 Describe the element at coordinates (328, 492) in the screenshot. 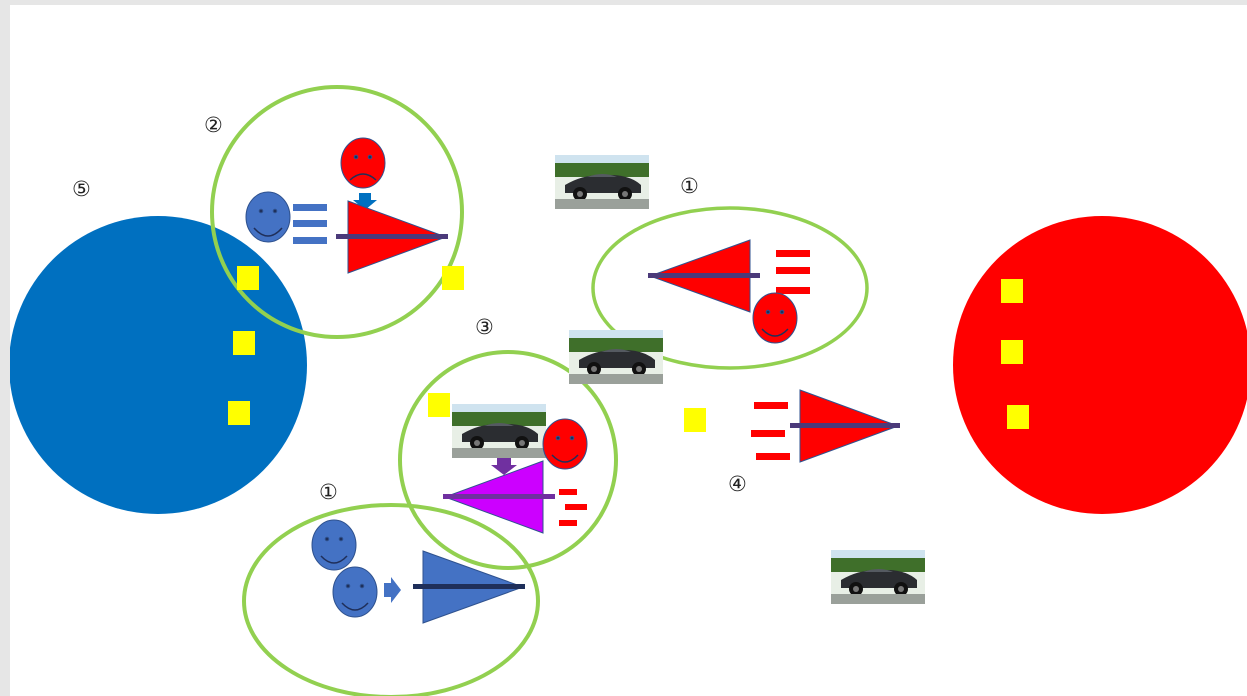

I see `label-group-1-bottom: ①` at that location.